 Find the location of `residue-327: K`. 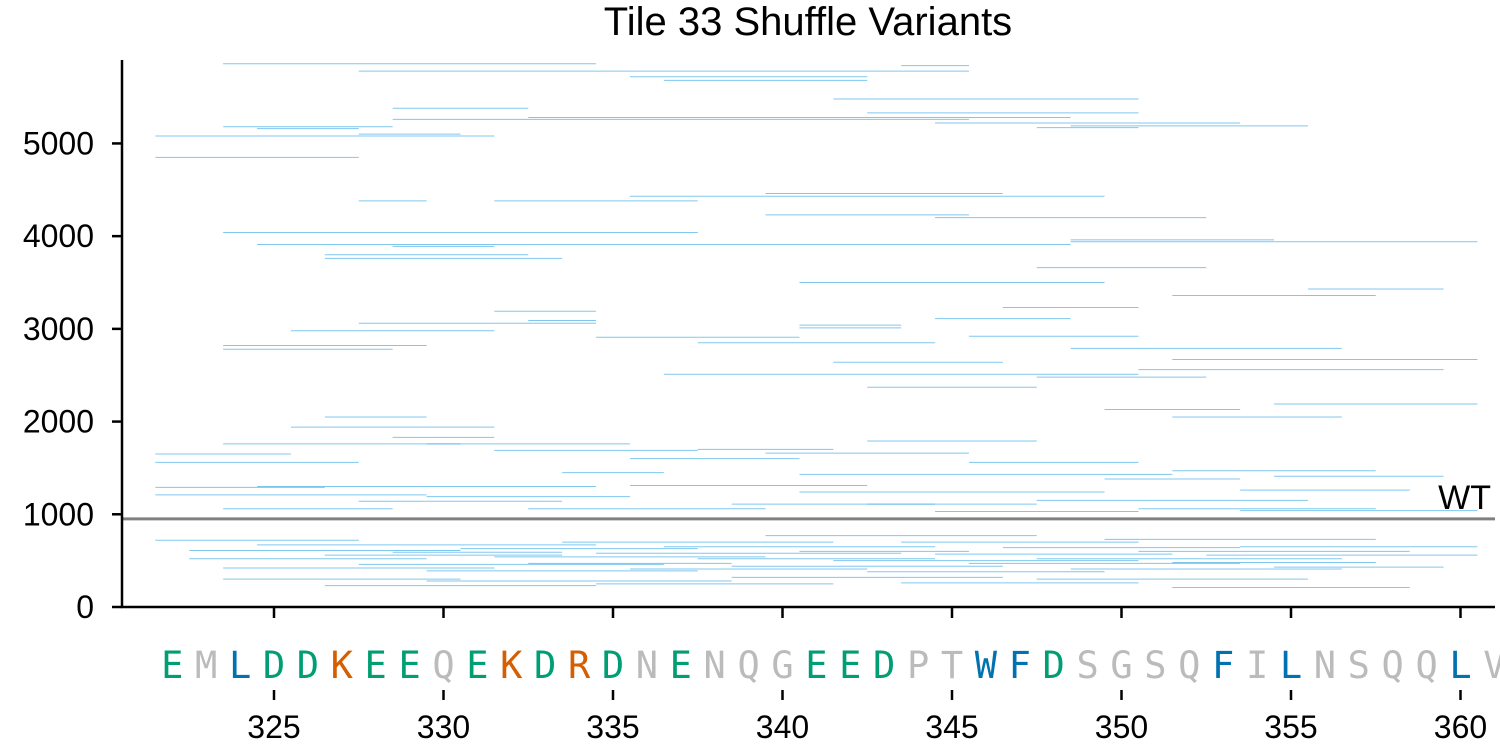

residue-327: K is located at coordinates (342, 665).